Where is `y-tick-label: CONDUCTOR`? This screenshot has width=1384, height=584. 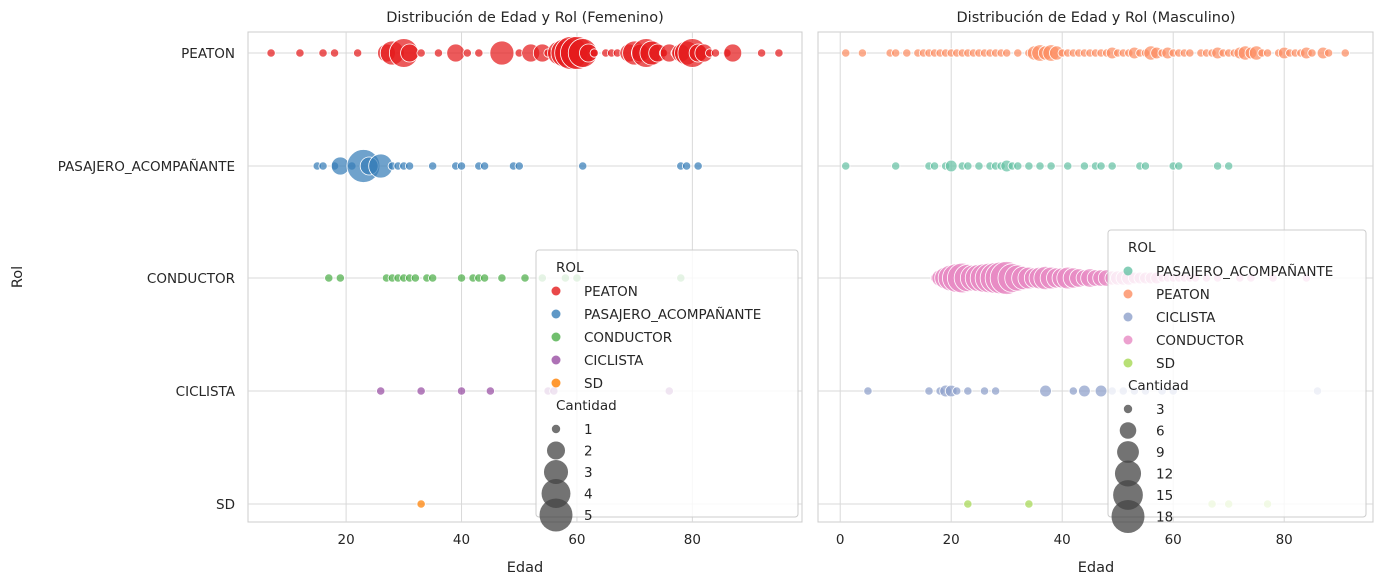
y-tick-label: CONDUCTOR is located at coordinates (191, 279).